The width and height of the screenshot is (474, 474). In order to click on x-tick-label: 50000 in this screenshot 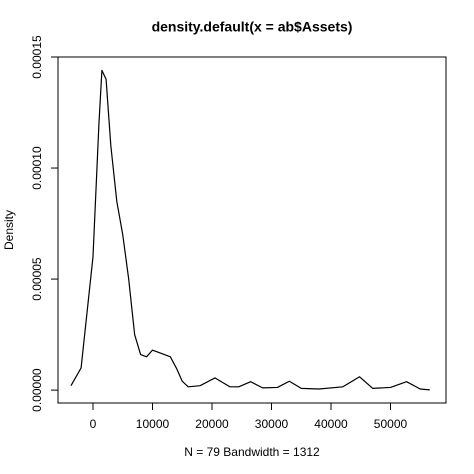, I will do `click(391, 424)`.